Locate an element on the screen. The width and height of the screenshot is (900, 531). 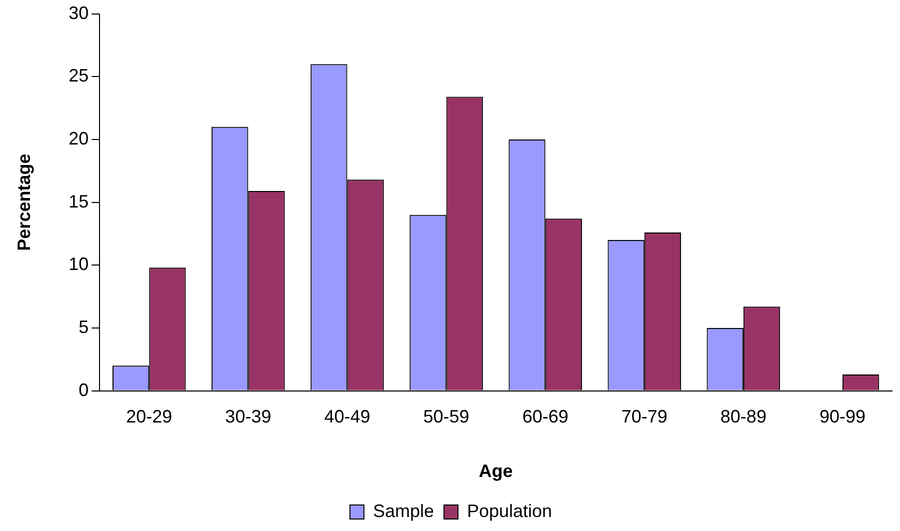
y-axis-title: Percentage is located at coordinates (24, 202).